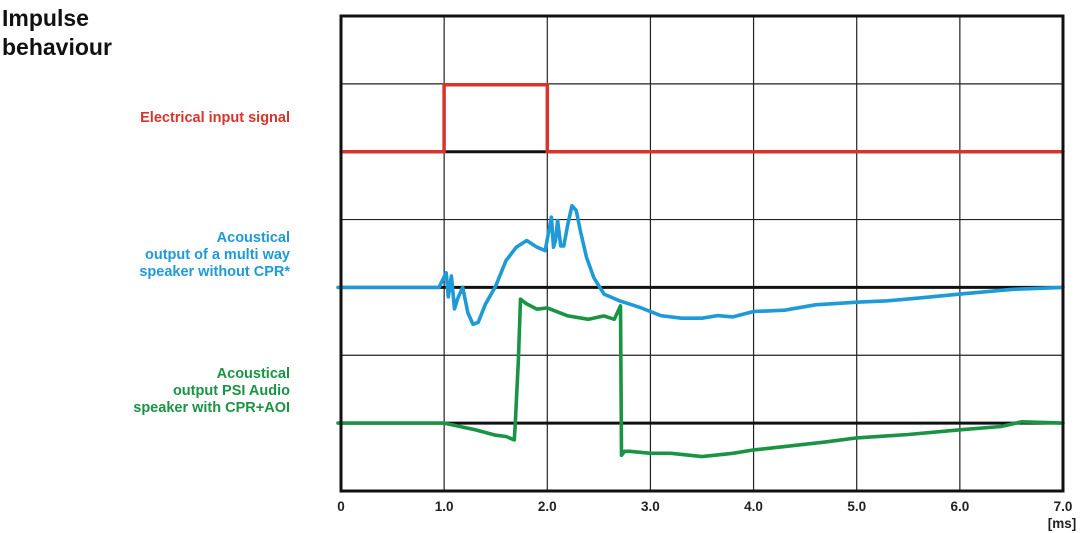  What do you see at coordinates (253, 238) in the screenshot?
I see `multiway-label-line-1: Acoustical` at bounding box center [253, 238].